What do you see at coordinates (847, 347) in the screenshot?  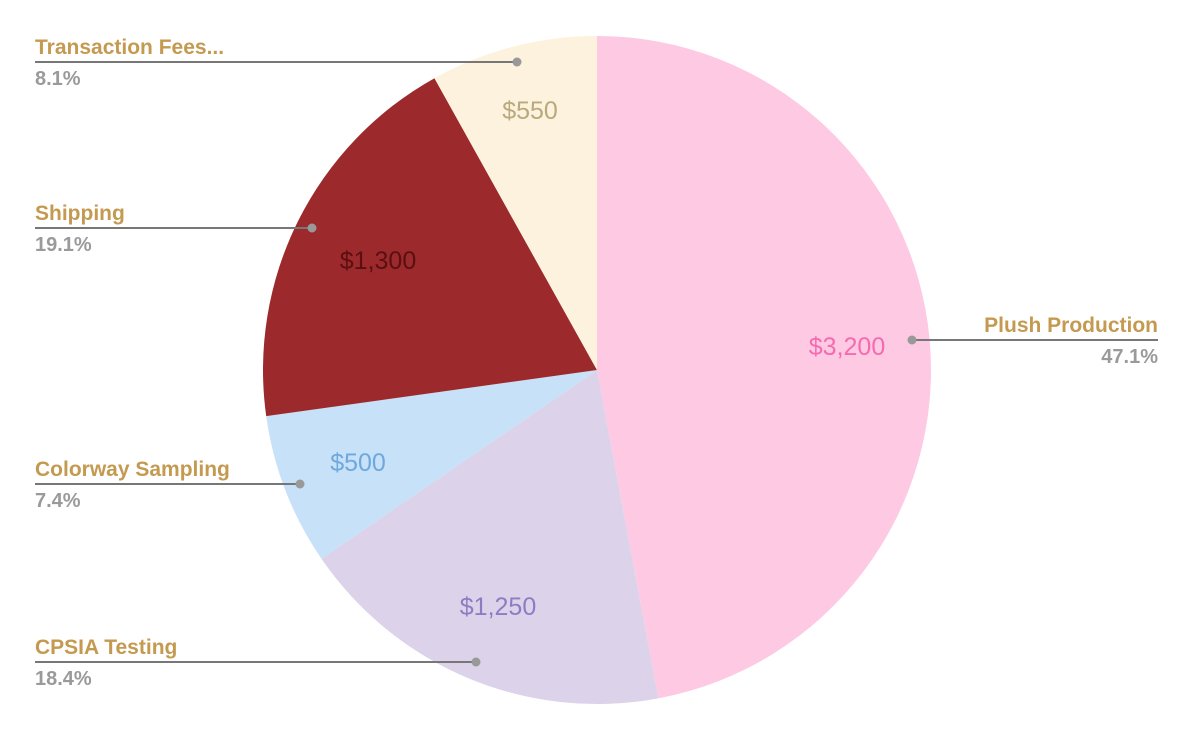 I see `value-label-plush-production: $3,200` at bounding box center [847, 347].